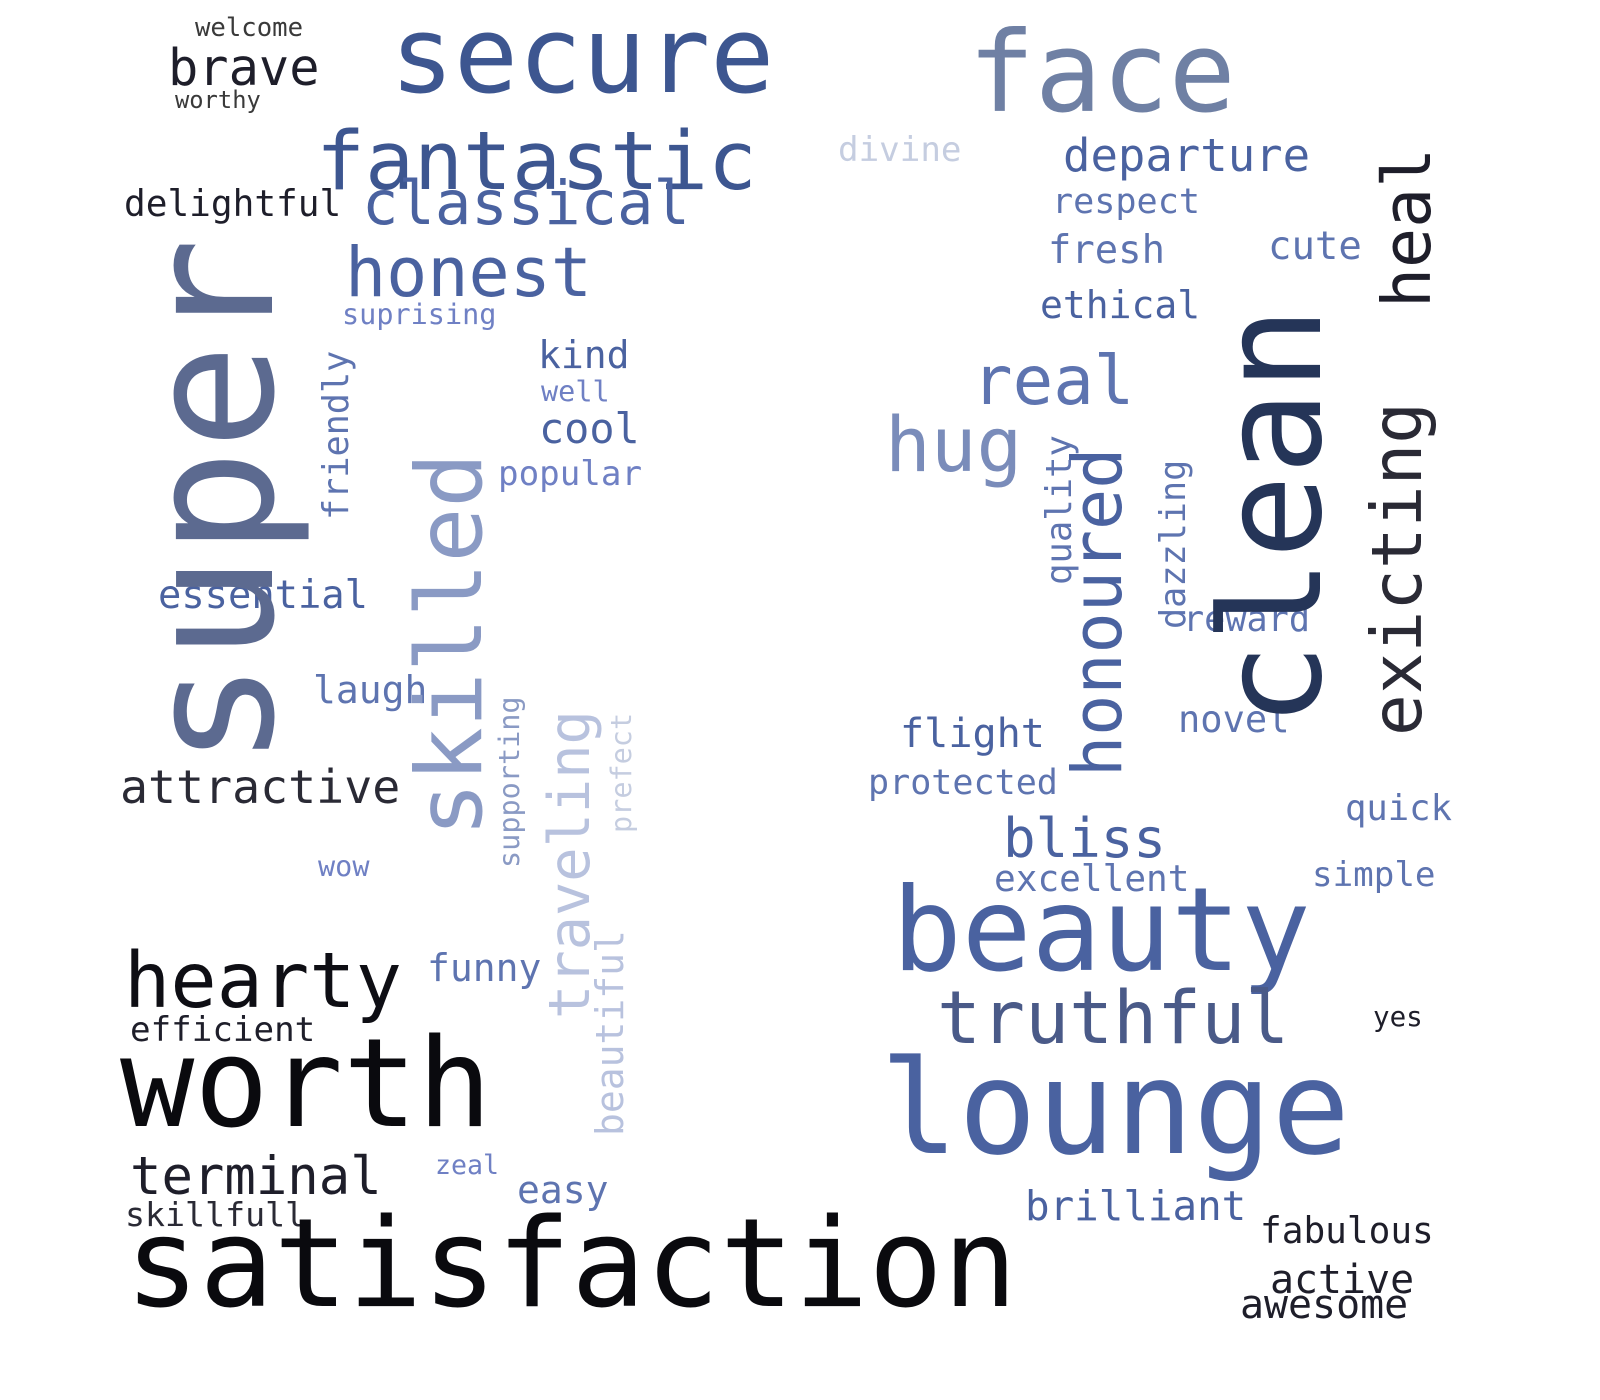  Describe the element at coordinates (536, 161) in the screenshot. I see `word-fantastic: fantastic` at that location.